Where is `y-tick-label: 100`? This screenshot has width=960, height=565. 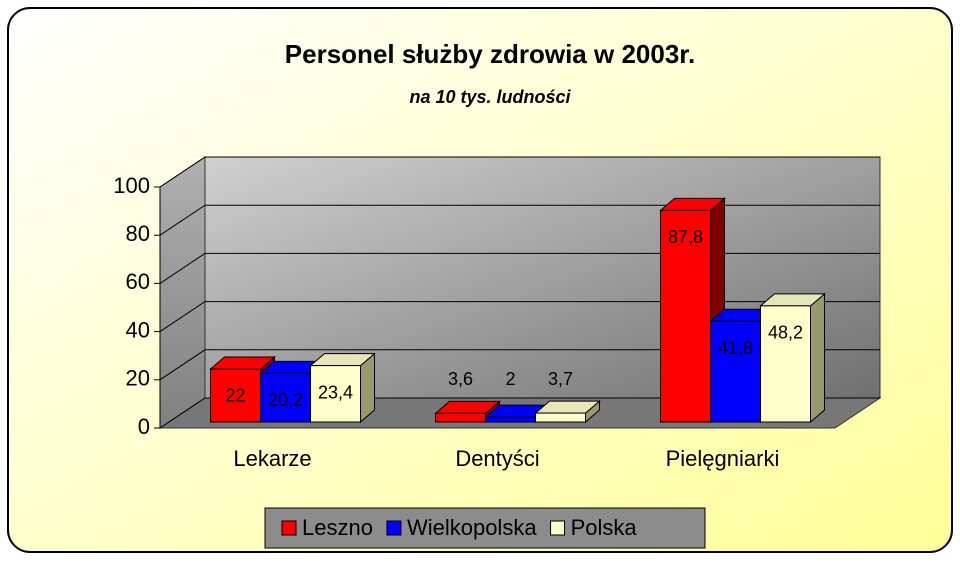 y-tick-label: 100 is located at coordinates (131, 185).